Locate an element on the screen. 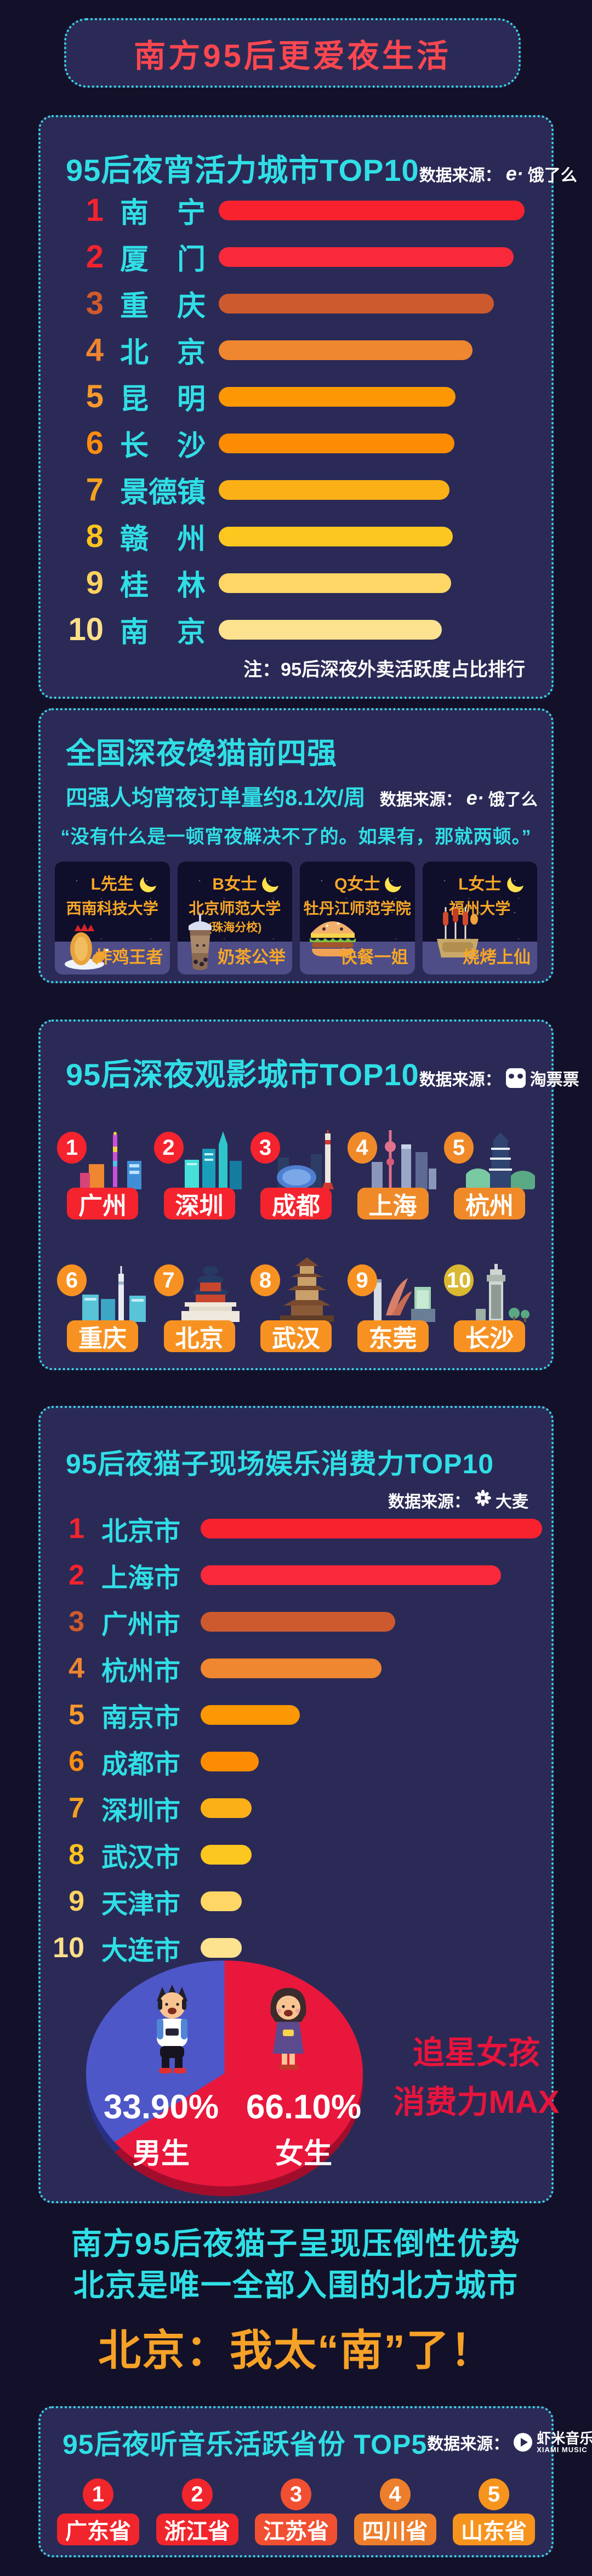  pie is located at coordinates (225, 2073).